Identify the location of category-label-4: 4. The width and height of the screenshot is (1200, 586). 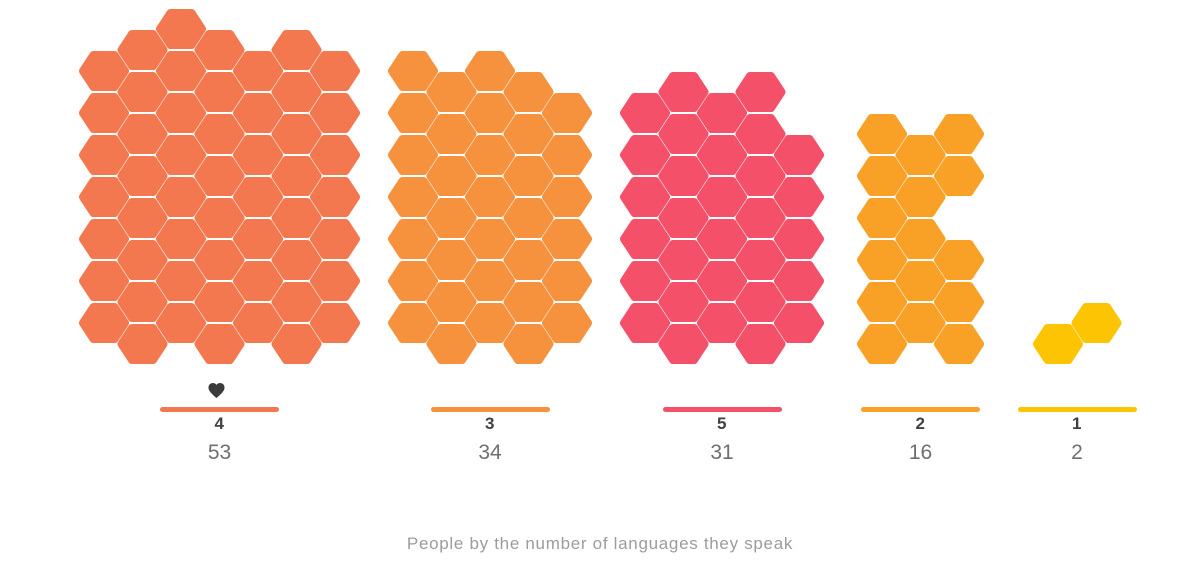
(219, 423).